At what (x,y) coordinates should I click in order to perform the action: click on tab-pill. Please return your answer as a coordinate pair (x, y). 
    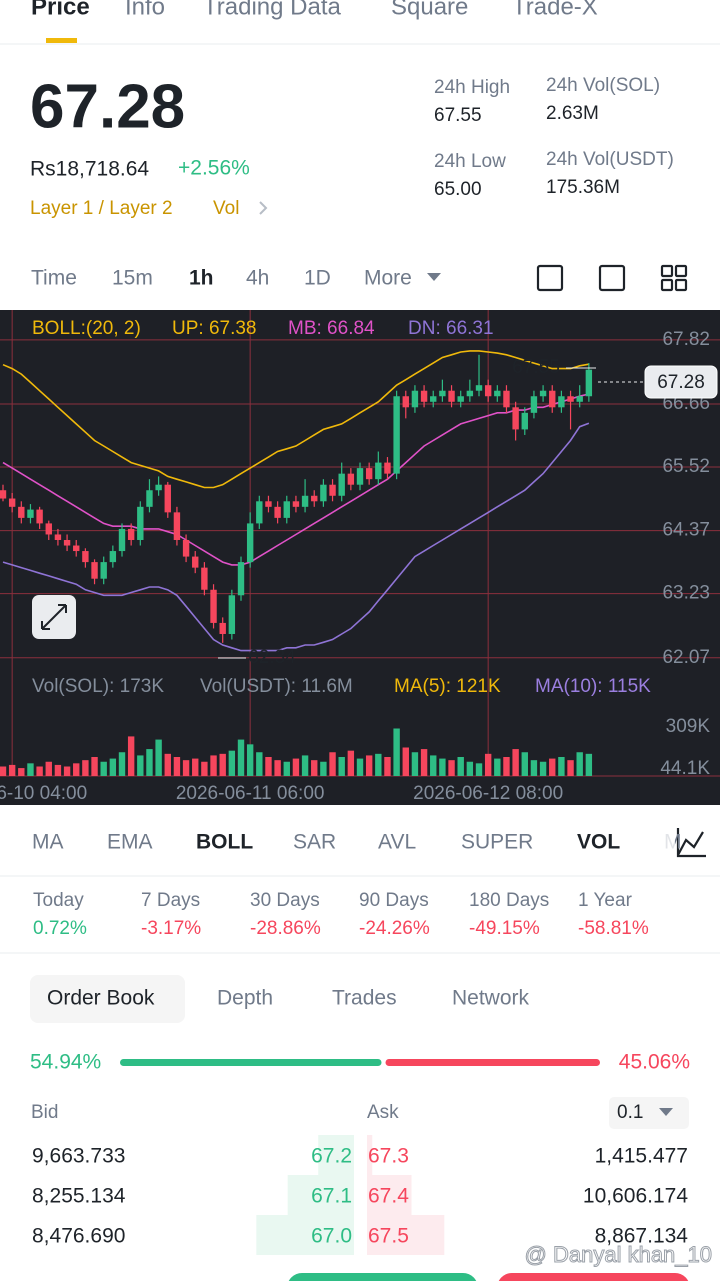
    Looking at the image, I should click on (107, 999).